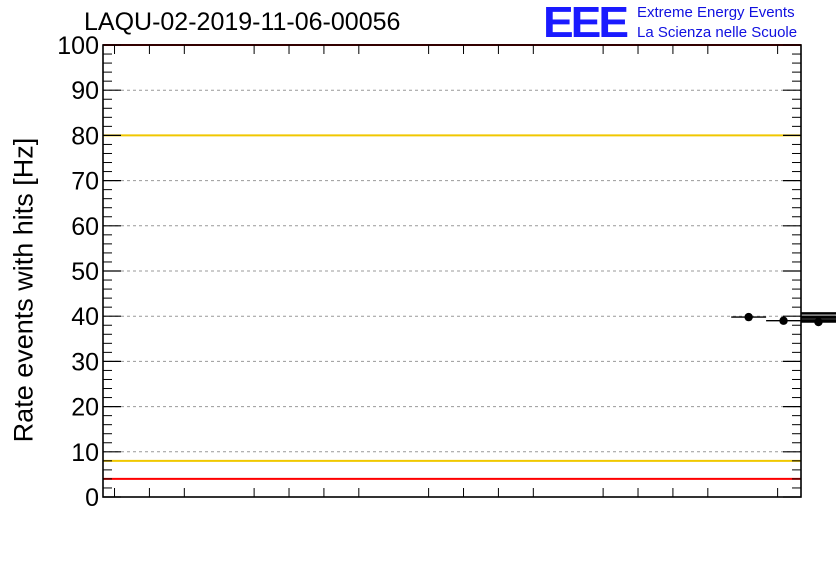 The width and height of the screenshot is (836, 572). Describe the element at coordinates (85, 453) in the screenshot. I see `y-tick-label: 10` at that location.